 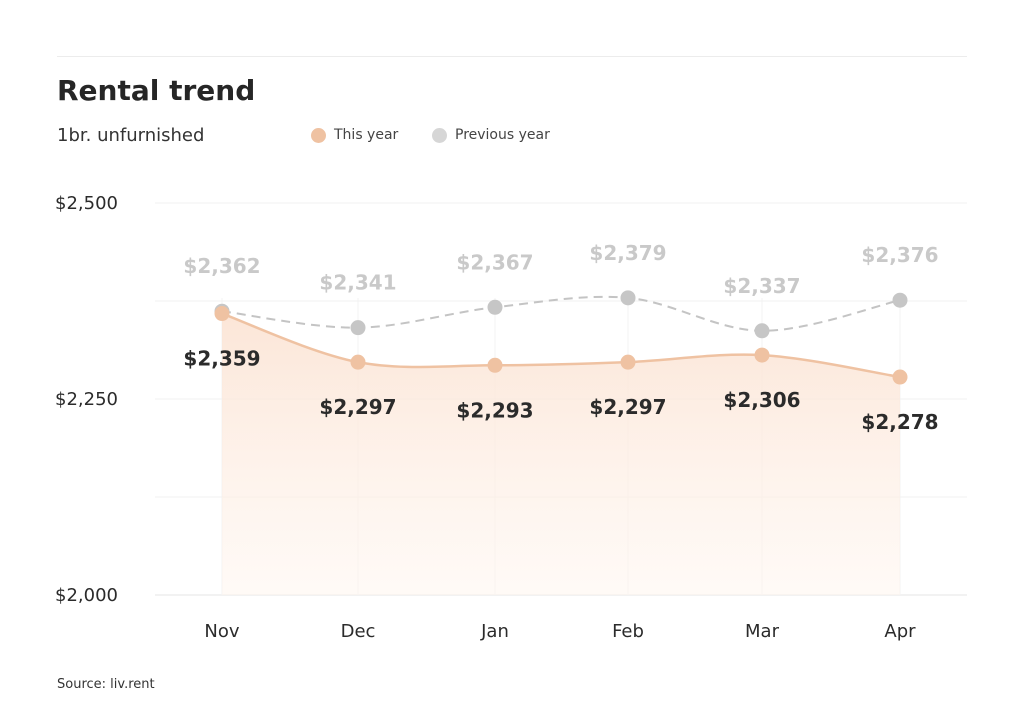 I want to click on x-tick-label: Dec, so click(x=358, y=631).